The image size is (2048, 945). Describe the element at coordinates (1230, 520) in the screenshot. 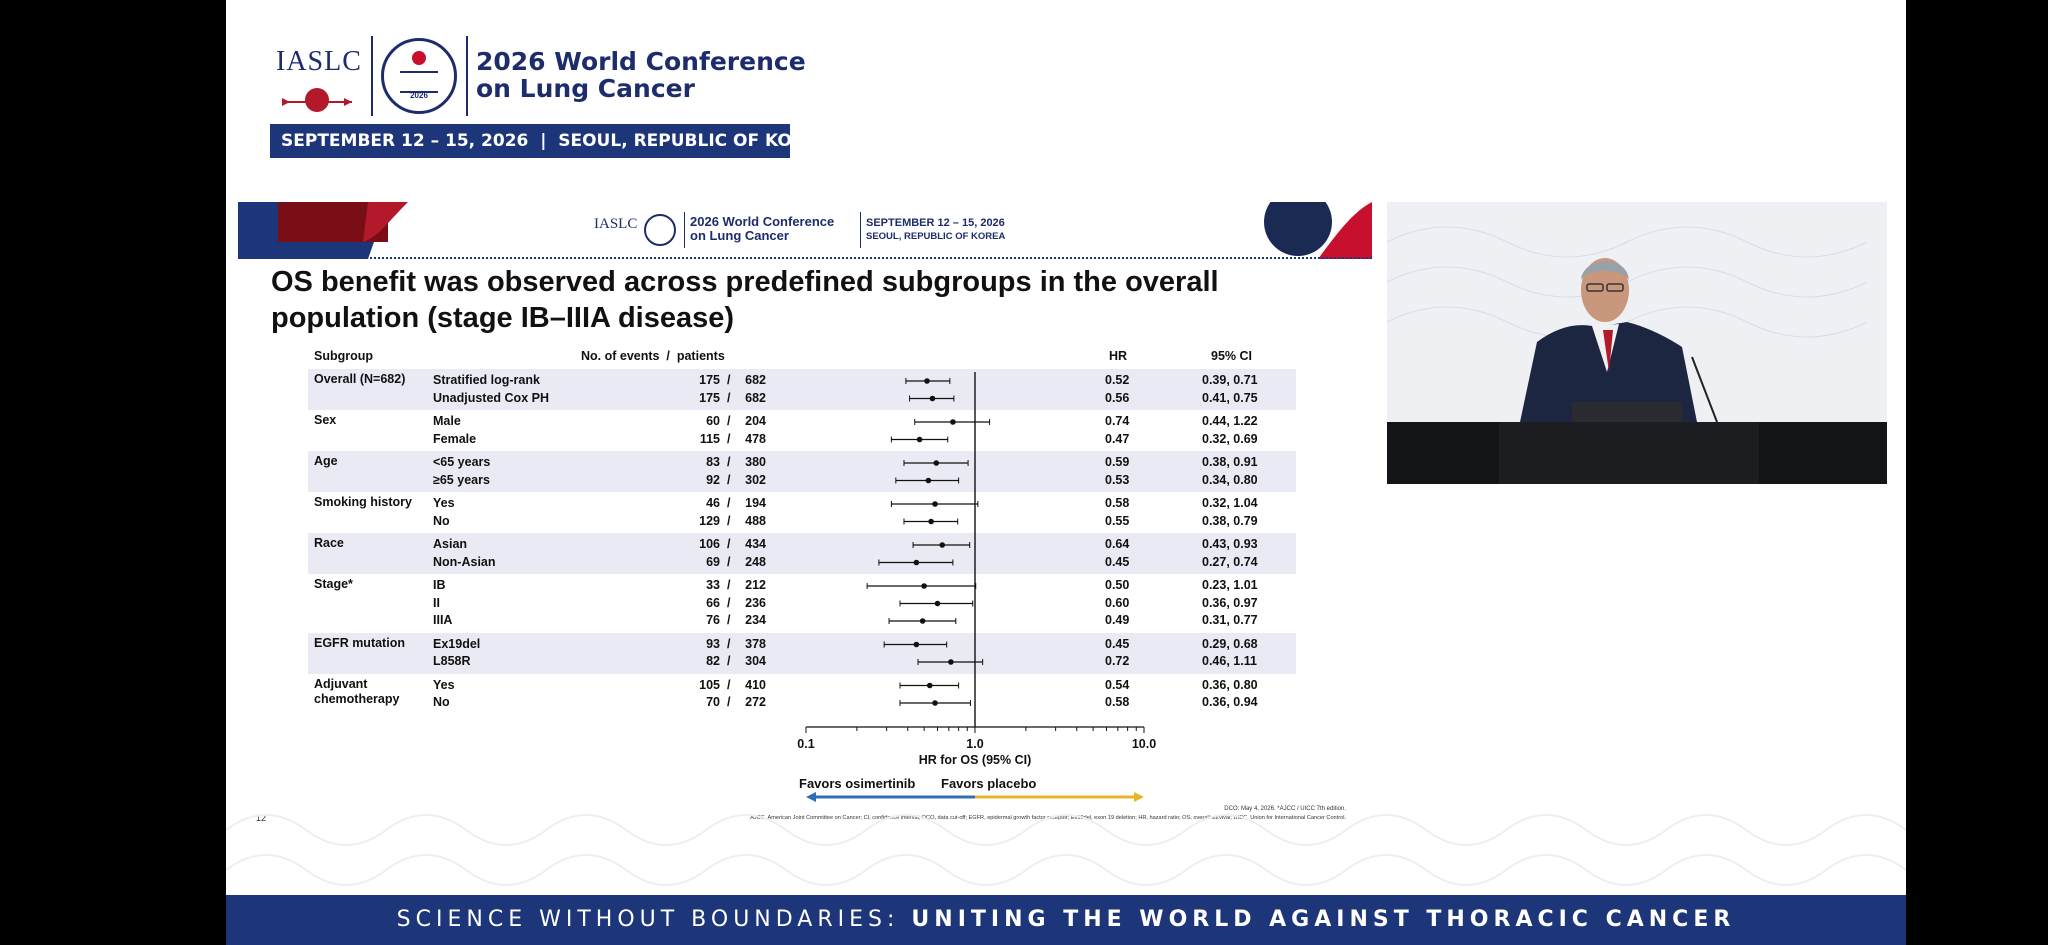

I see `ci-value: 0.38, 0.79` at that location.